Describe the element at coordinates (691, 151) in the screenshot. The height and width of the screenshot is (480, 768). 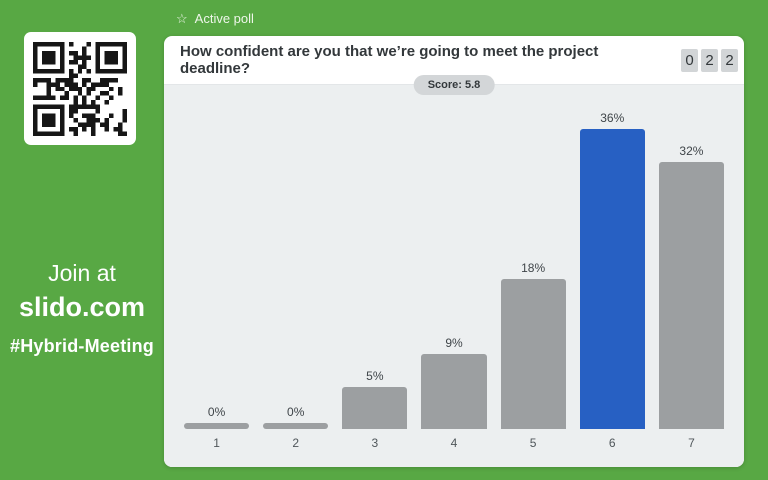
I see `bar-value-label: 32%` at that location.